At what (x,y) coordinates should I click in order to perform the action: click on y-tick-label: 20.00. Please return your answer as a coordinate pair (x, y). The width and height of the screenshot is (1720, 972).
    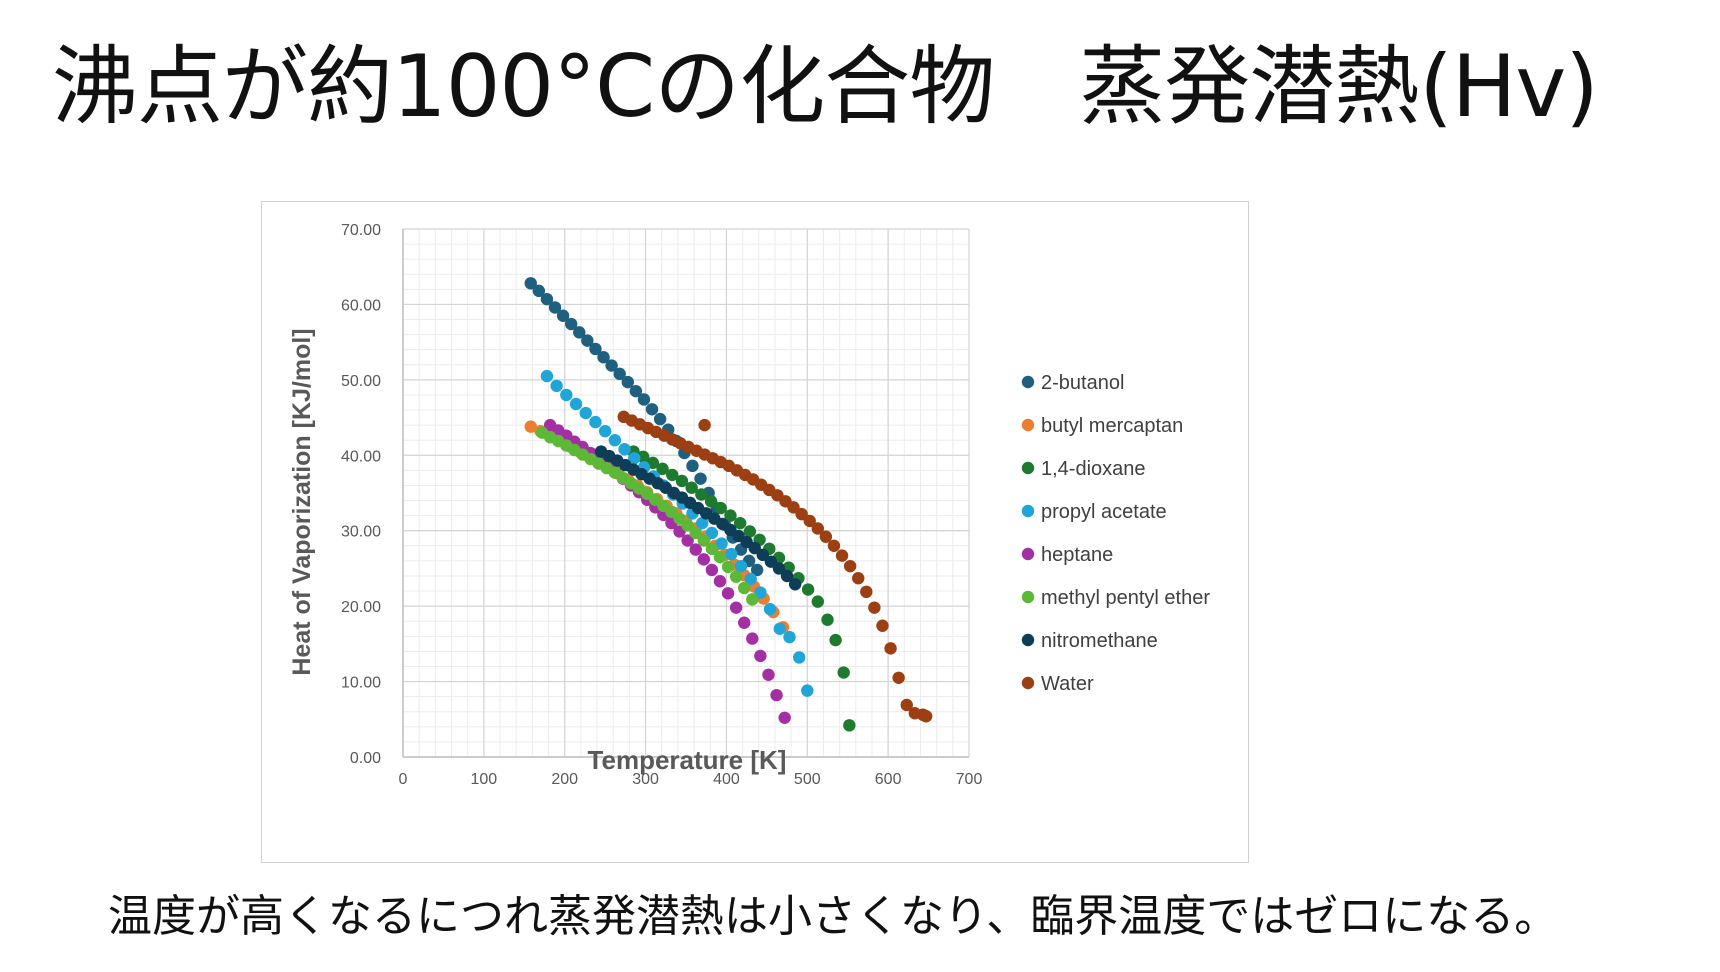
    Looking at the image, I should click on (361, 607).